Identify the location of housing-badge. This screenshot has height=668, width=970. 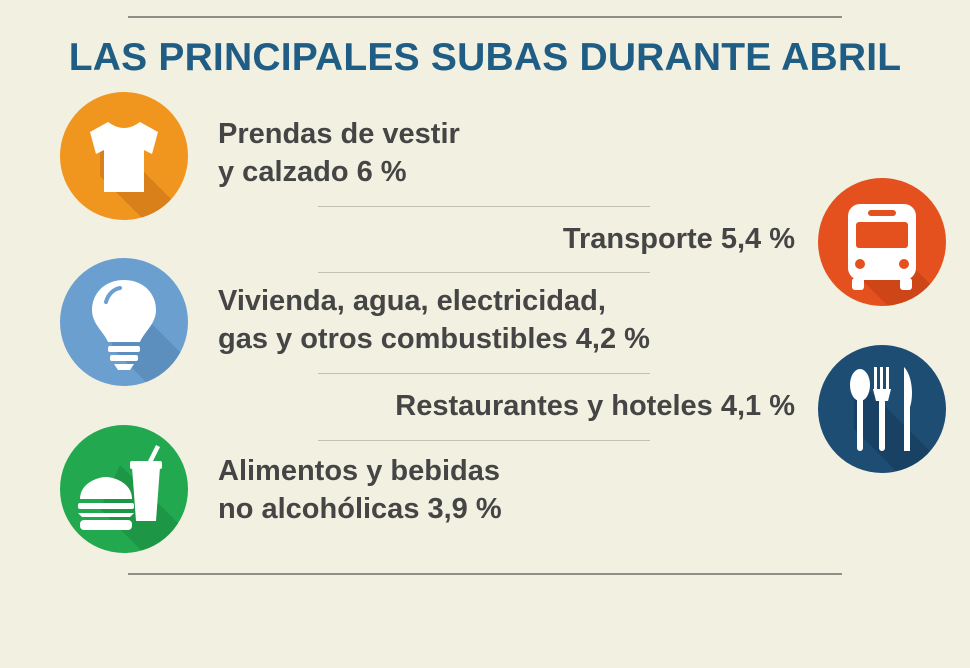
(124, 322).